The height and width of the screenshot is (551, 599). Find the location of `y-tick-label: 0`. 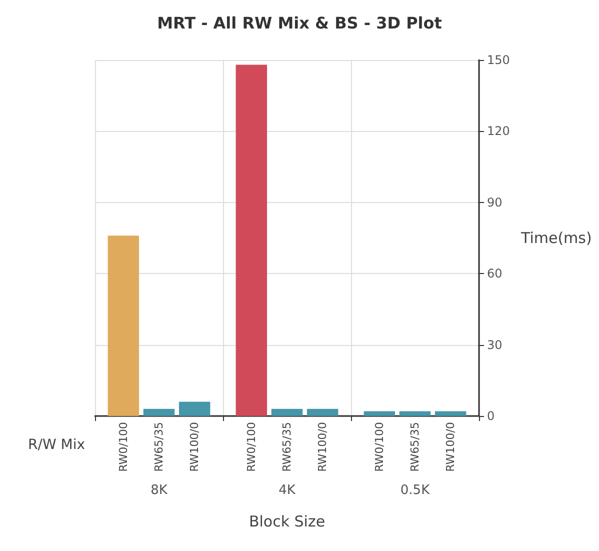

y-tick-label: 0 is located at coordinates (491, 416).